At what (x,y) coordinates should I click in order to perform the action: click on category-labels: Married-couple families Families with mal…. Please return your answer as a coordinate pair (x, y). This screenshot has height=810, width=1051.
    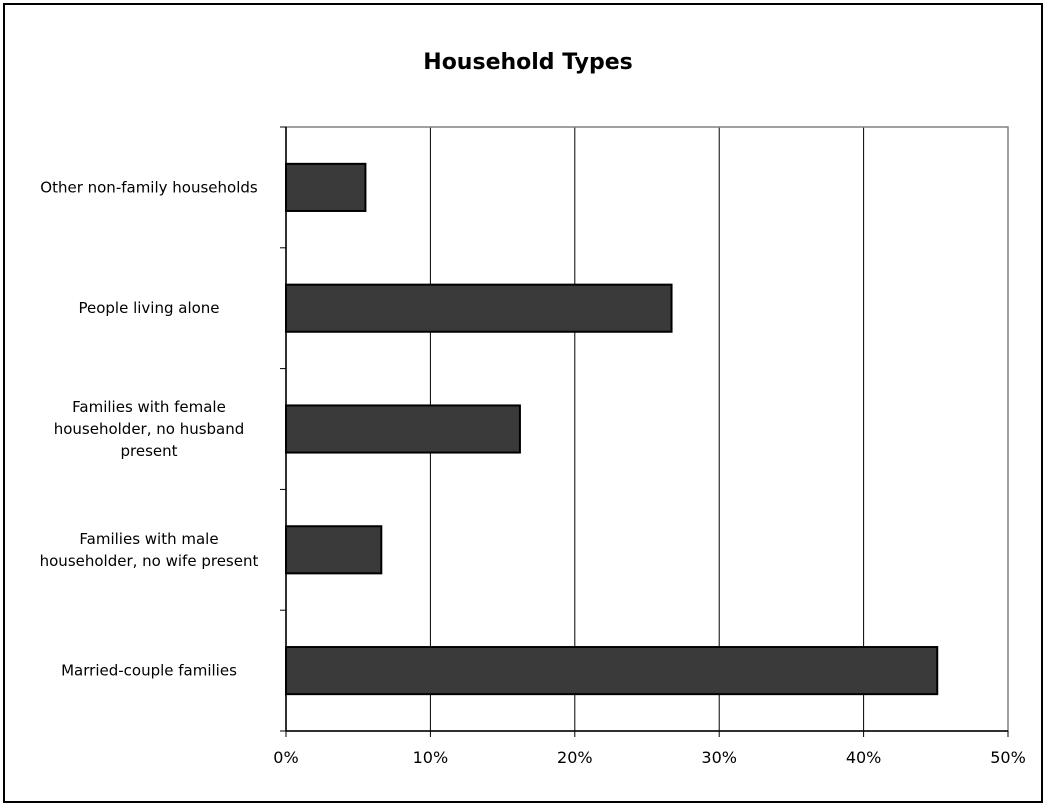
    Looking at the image, I should click on (149, 428).